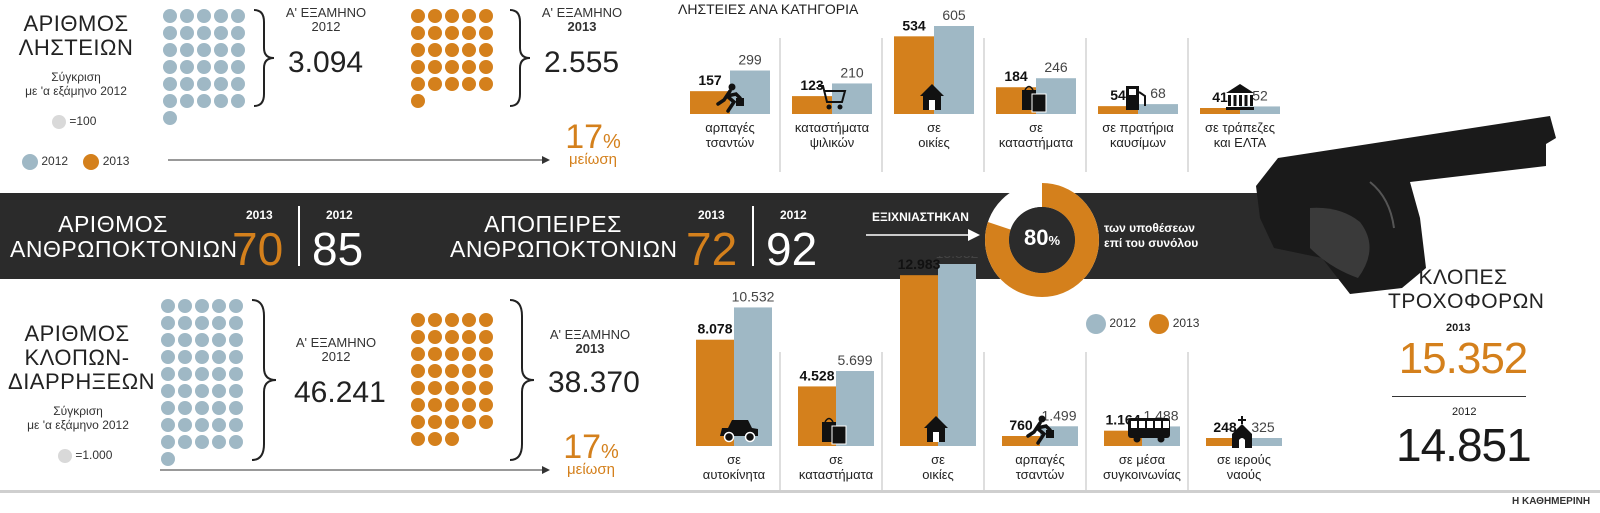  I want to click on burglaries-title: ΑΡΙΘΜΟΣ ΚΛΟΠΩΝ- ΔΙΑΡΡΗΞΕΩΝ, so click(81, 358).